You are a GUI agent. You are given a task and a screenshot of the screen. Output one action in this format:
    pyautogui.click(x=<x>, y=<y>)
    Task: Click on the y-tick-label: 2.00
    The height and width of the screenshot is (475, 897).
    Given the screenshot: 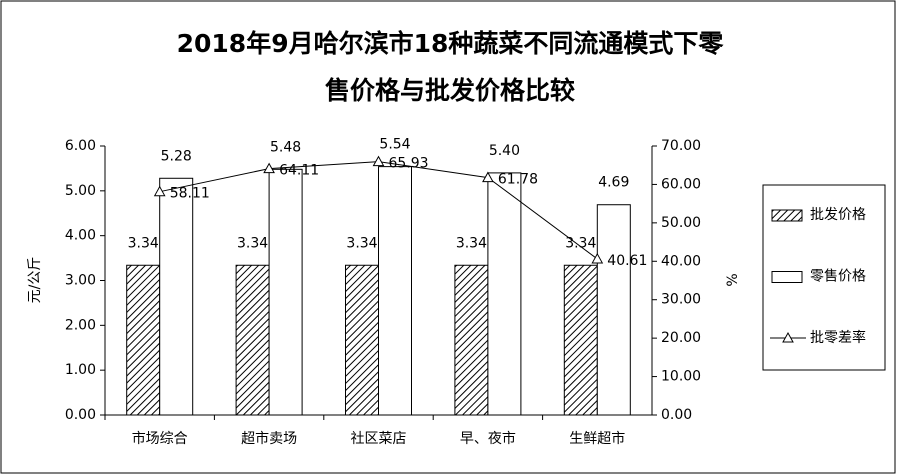 What is the action you would take?
    pyautogui.click(x=80, y=325)
    